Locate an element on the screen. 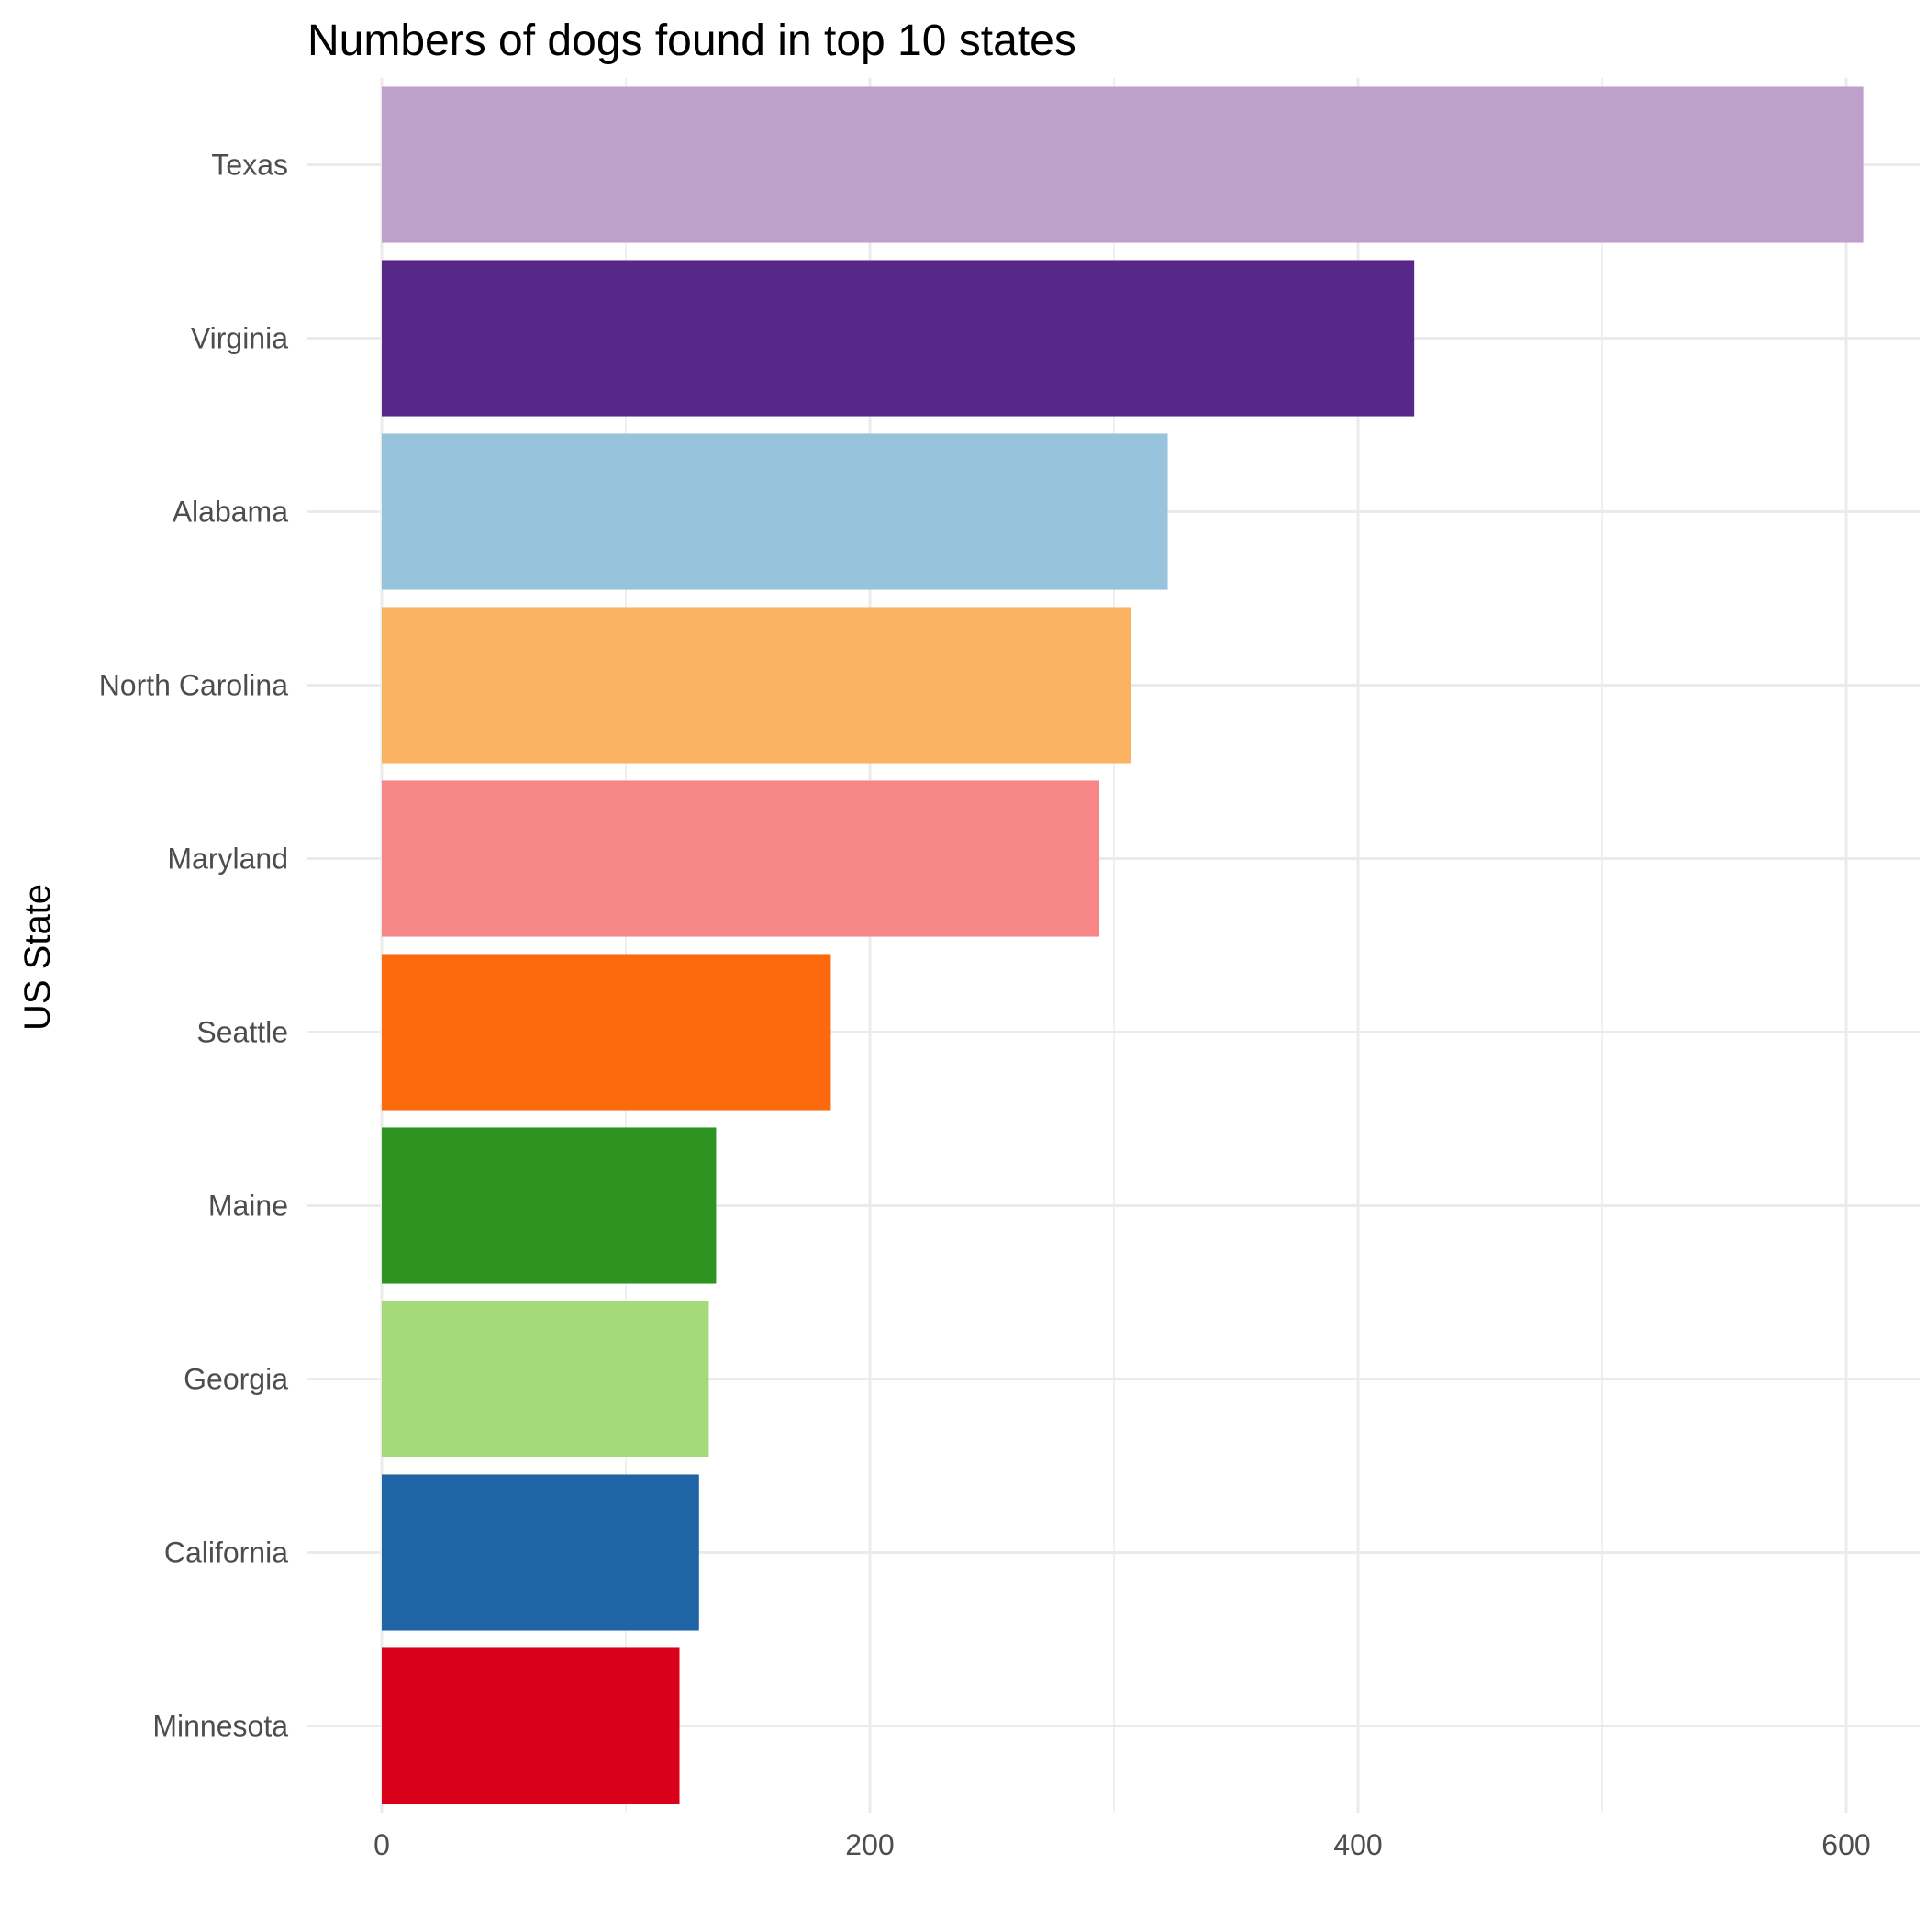  bar-minnesota is located at coordinates (531, 1725).